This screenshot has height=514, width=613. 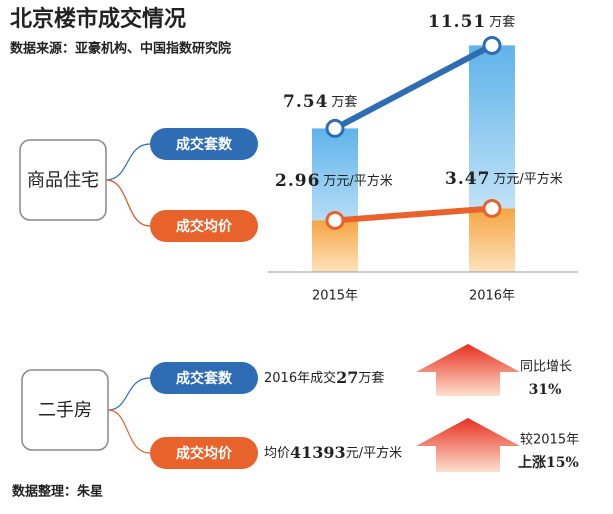 I want to click on x-tick-label: 2016年, so click(x=492, y=296).